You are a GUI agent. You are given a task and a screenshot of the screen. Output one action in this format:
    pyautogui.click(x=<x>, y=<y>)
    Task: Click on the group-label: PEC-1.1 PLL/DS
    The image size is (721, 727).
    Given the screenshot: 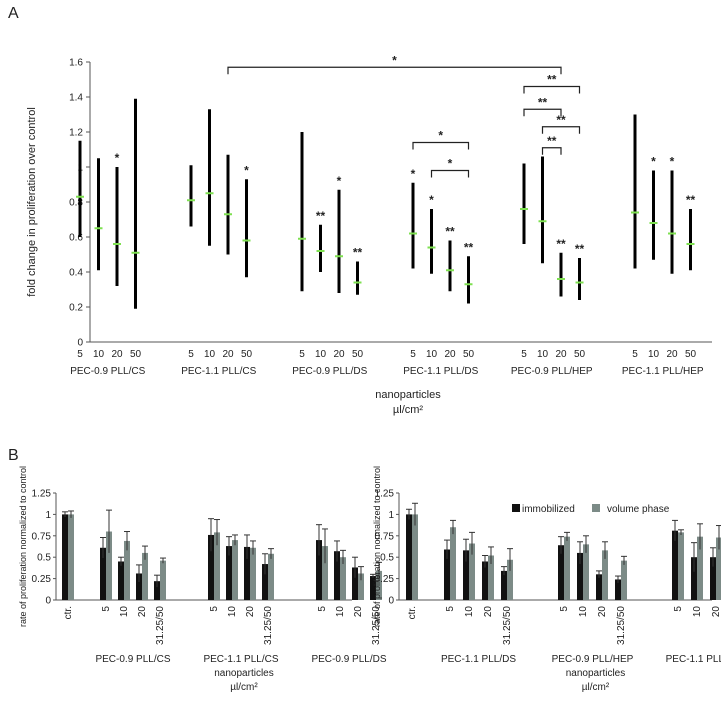 What is the action you would take?
    pyautogui.click(x=440, y=371)
    